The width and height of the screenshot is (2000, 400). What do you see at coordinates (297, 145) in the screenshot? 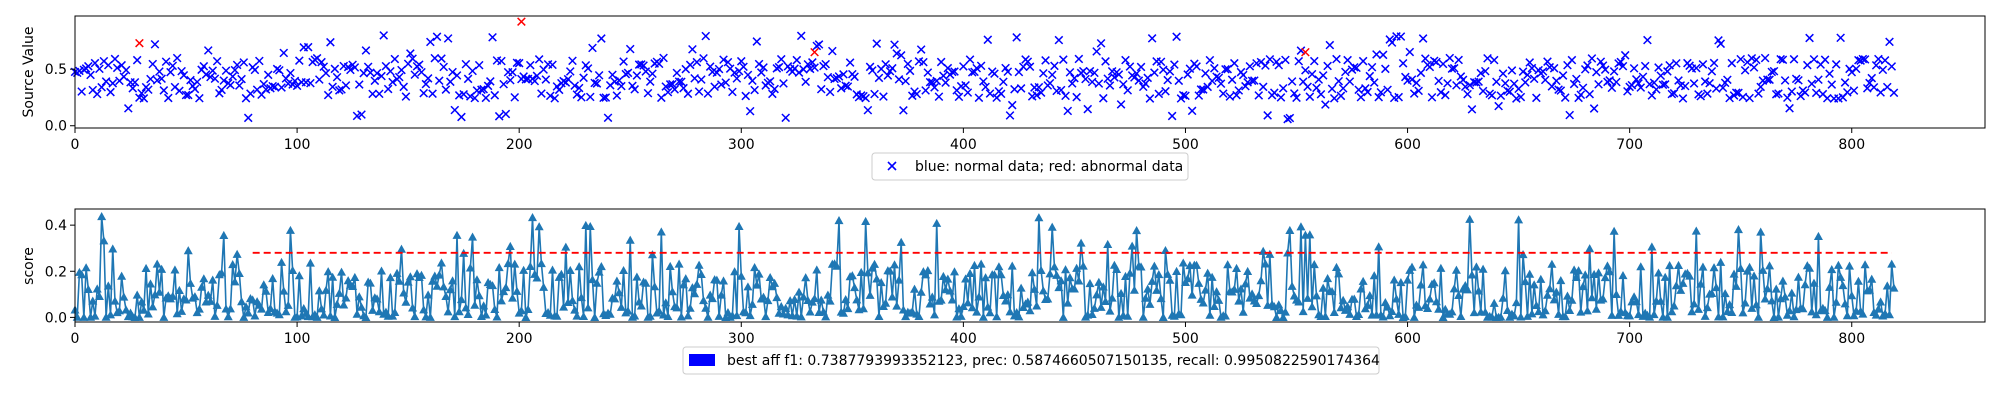
I see `x-tick-label: 100` at bounding box center [297, 145].